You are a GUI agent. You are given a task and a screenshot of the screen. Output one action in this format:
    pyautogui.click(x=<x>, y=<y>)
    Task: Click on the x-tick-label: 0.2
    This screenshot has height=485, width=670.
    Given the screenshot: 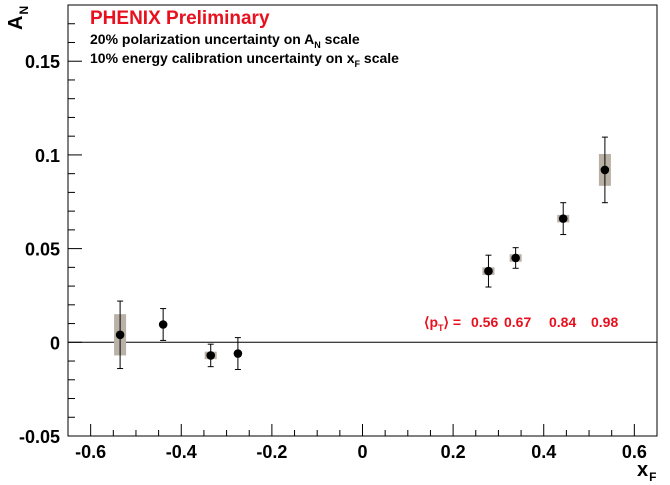 What is the action you would take?
    pyautogui.click(x=453, y=452)
    